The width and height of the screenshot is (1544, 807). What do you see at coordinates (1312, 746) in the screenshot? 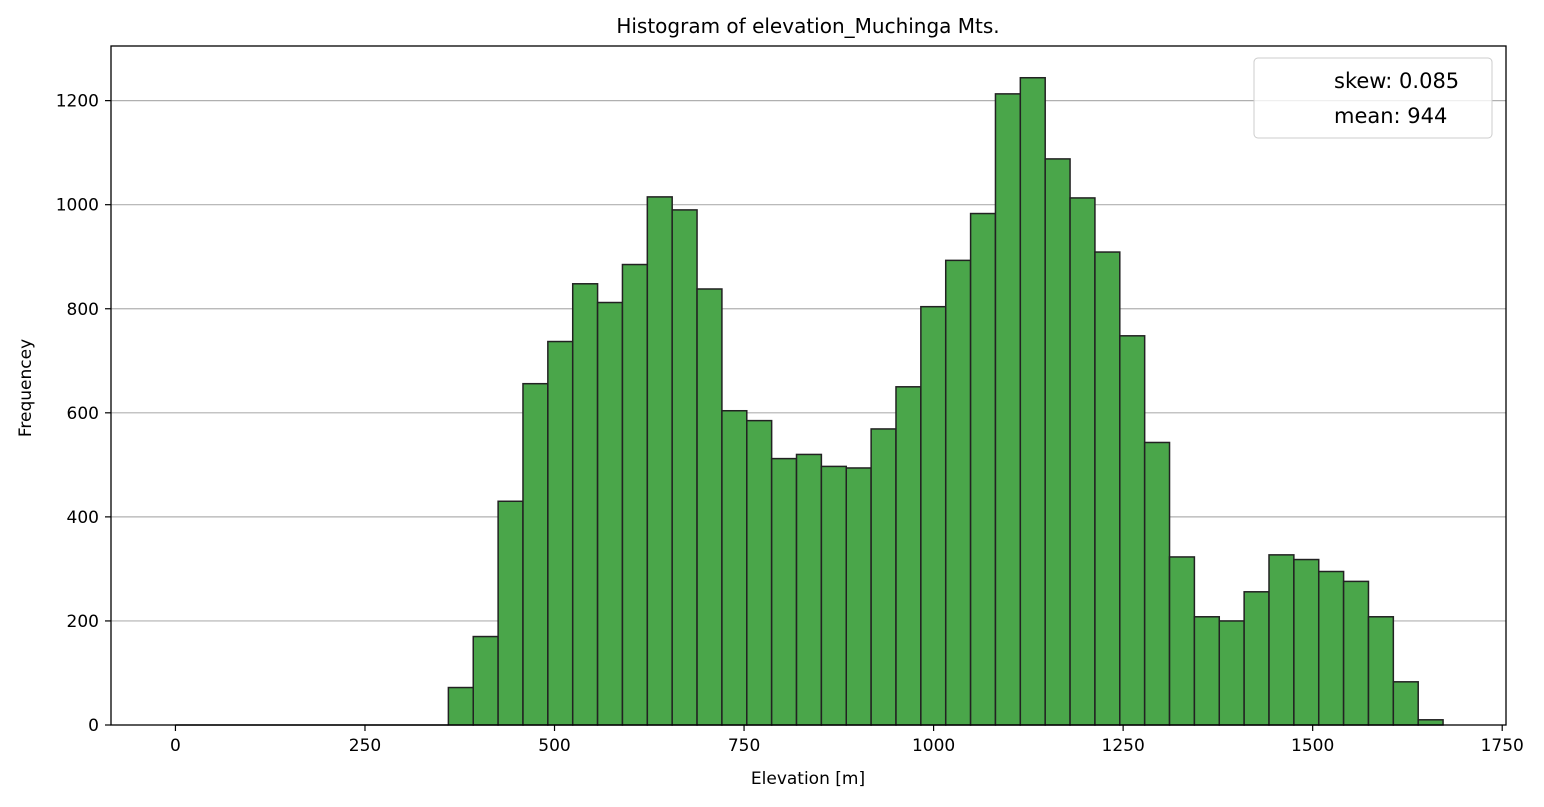
I see `x-tick-label: 1500` at bounding box center [1312, 746].